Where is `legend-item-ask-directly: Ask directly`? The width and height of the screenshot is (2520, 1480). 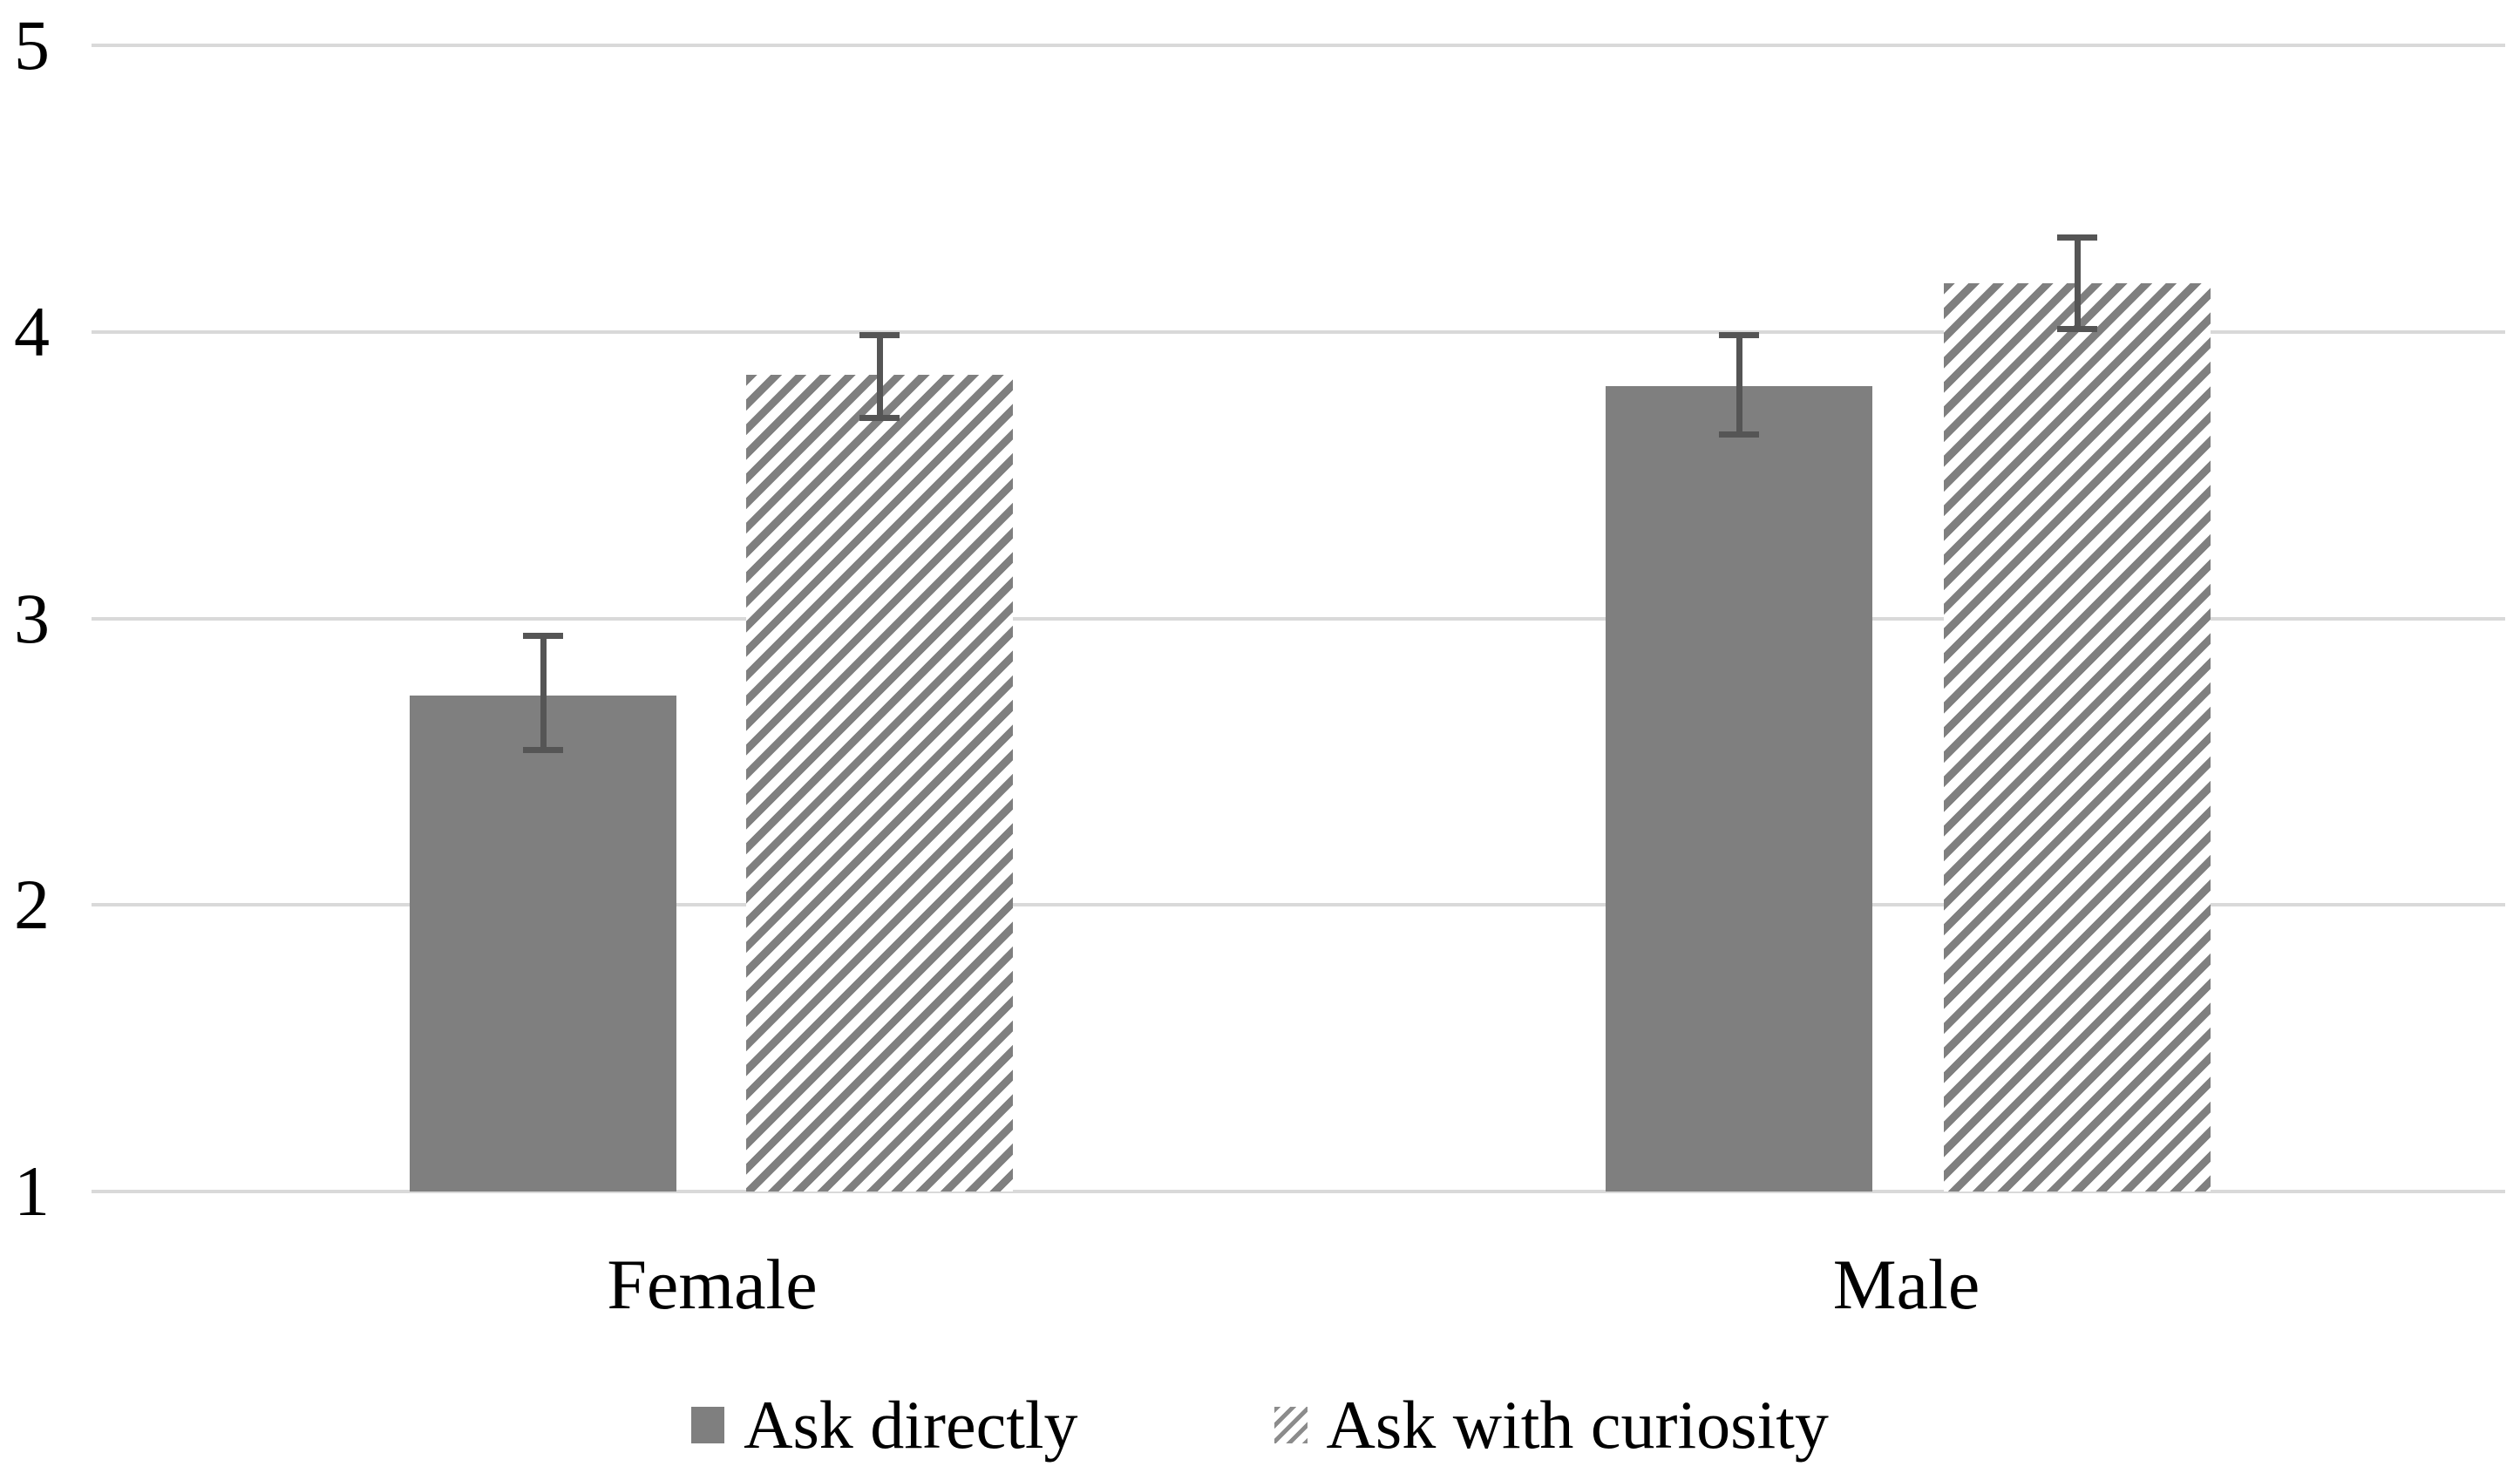
legend-item-ask-directly: Ask directly is located at coordinates (884, 1425).